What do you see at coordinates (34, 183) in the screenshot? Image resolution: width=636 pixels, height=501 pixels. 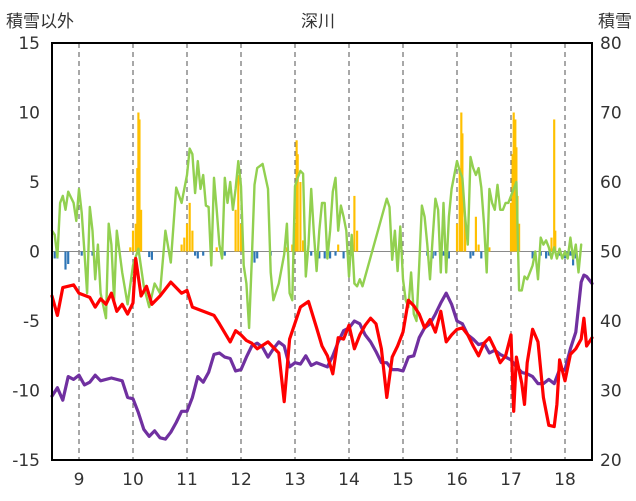 I see `left-tick-label: 5` at bounding box center [34, 183].